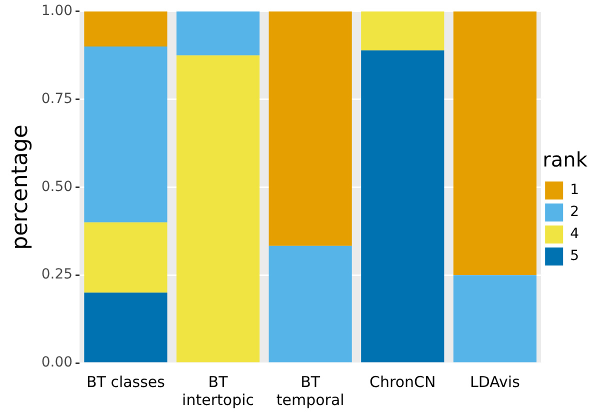 The image size is (597, 413). I want to click on legend-label: 2, so click(575, 212).